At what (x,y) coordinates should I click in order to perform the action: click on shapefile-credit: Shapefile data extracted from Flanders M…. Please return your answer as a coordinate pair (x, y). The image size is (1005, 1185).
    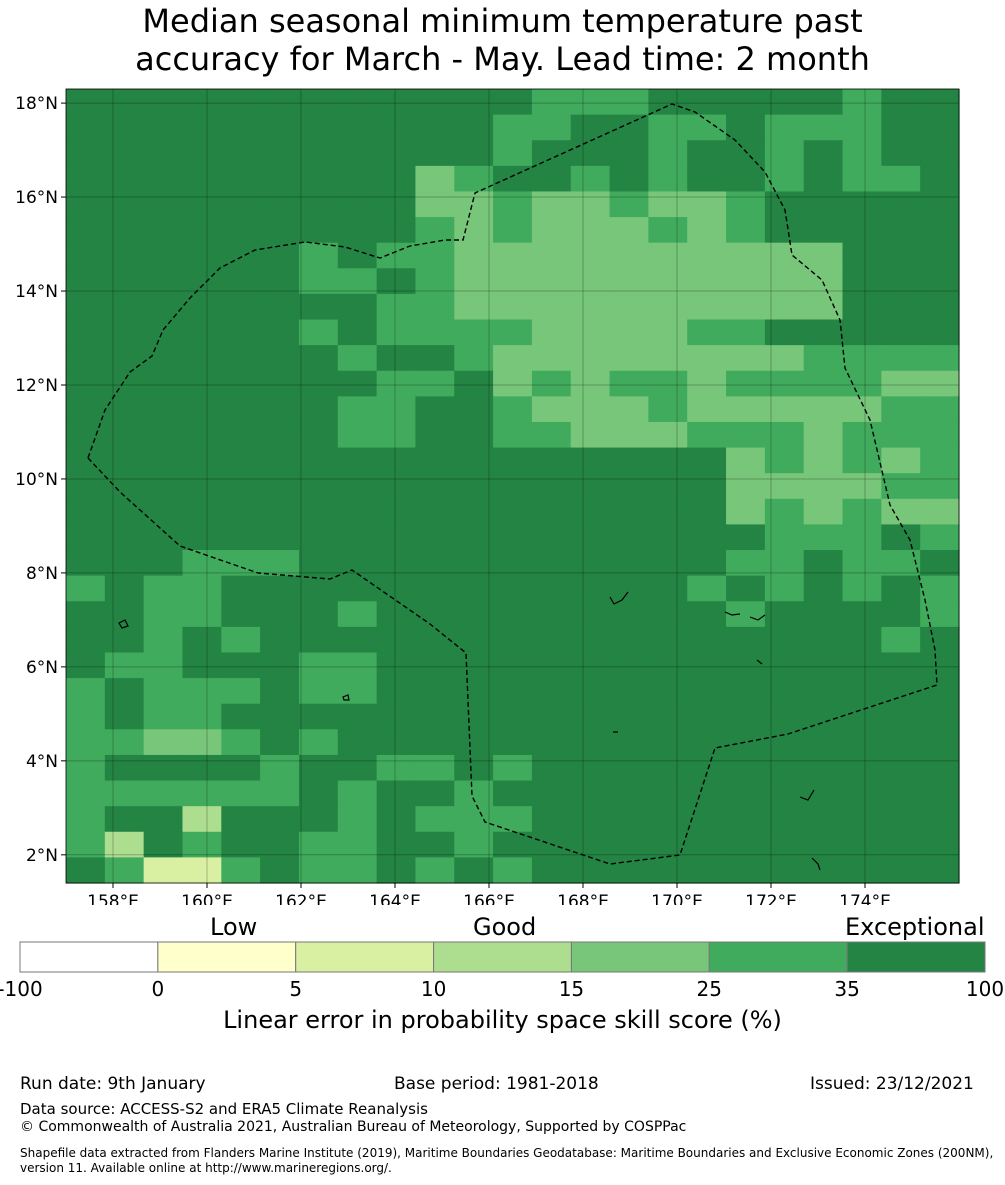
    Looking at the image, I should click on (507, 1160).